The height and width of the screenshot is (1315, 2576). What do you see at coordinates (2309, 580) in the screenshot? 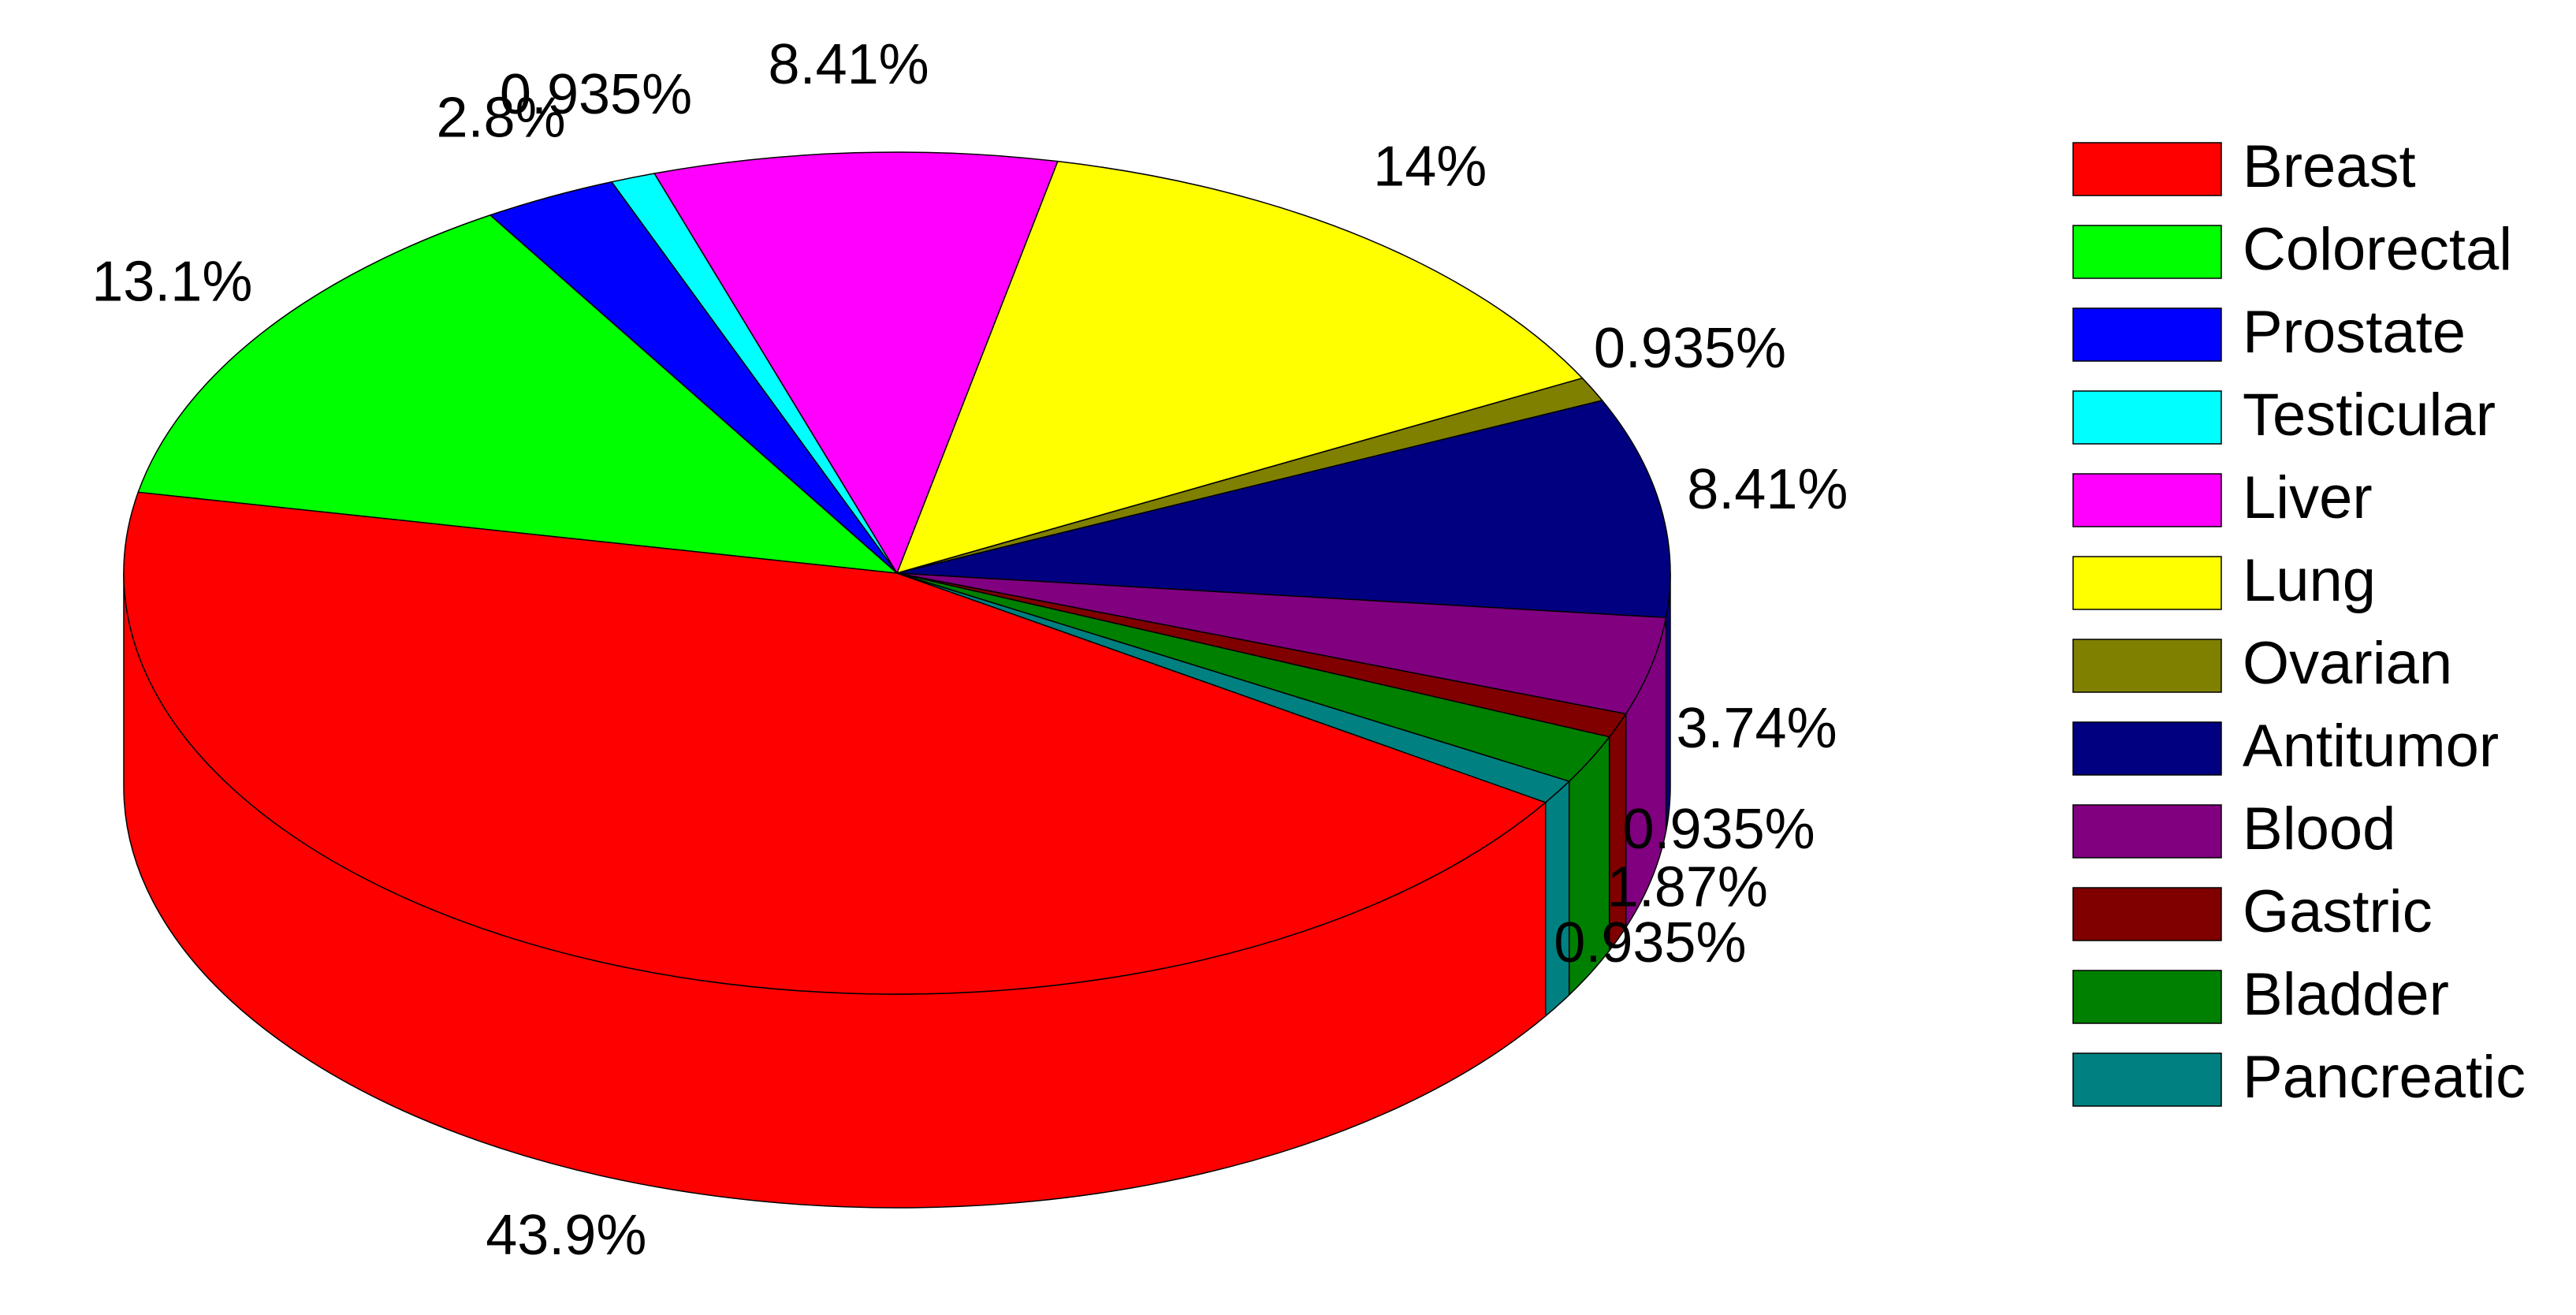
I see `legend-label: Lung` at bounding box center [2309, 580].